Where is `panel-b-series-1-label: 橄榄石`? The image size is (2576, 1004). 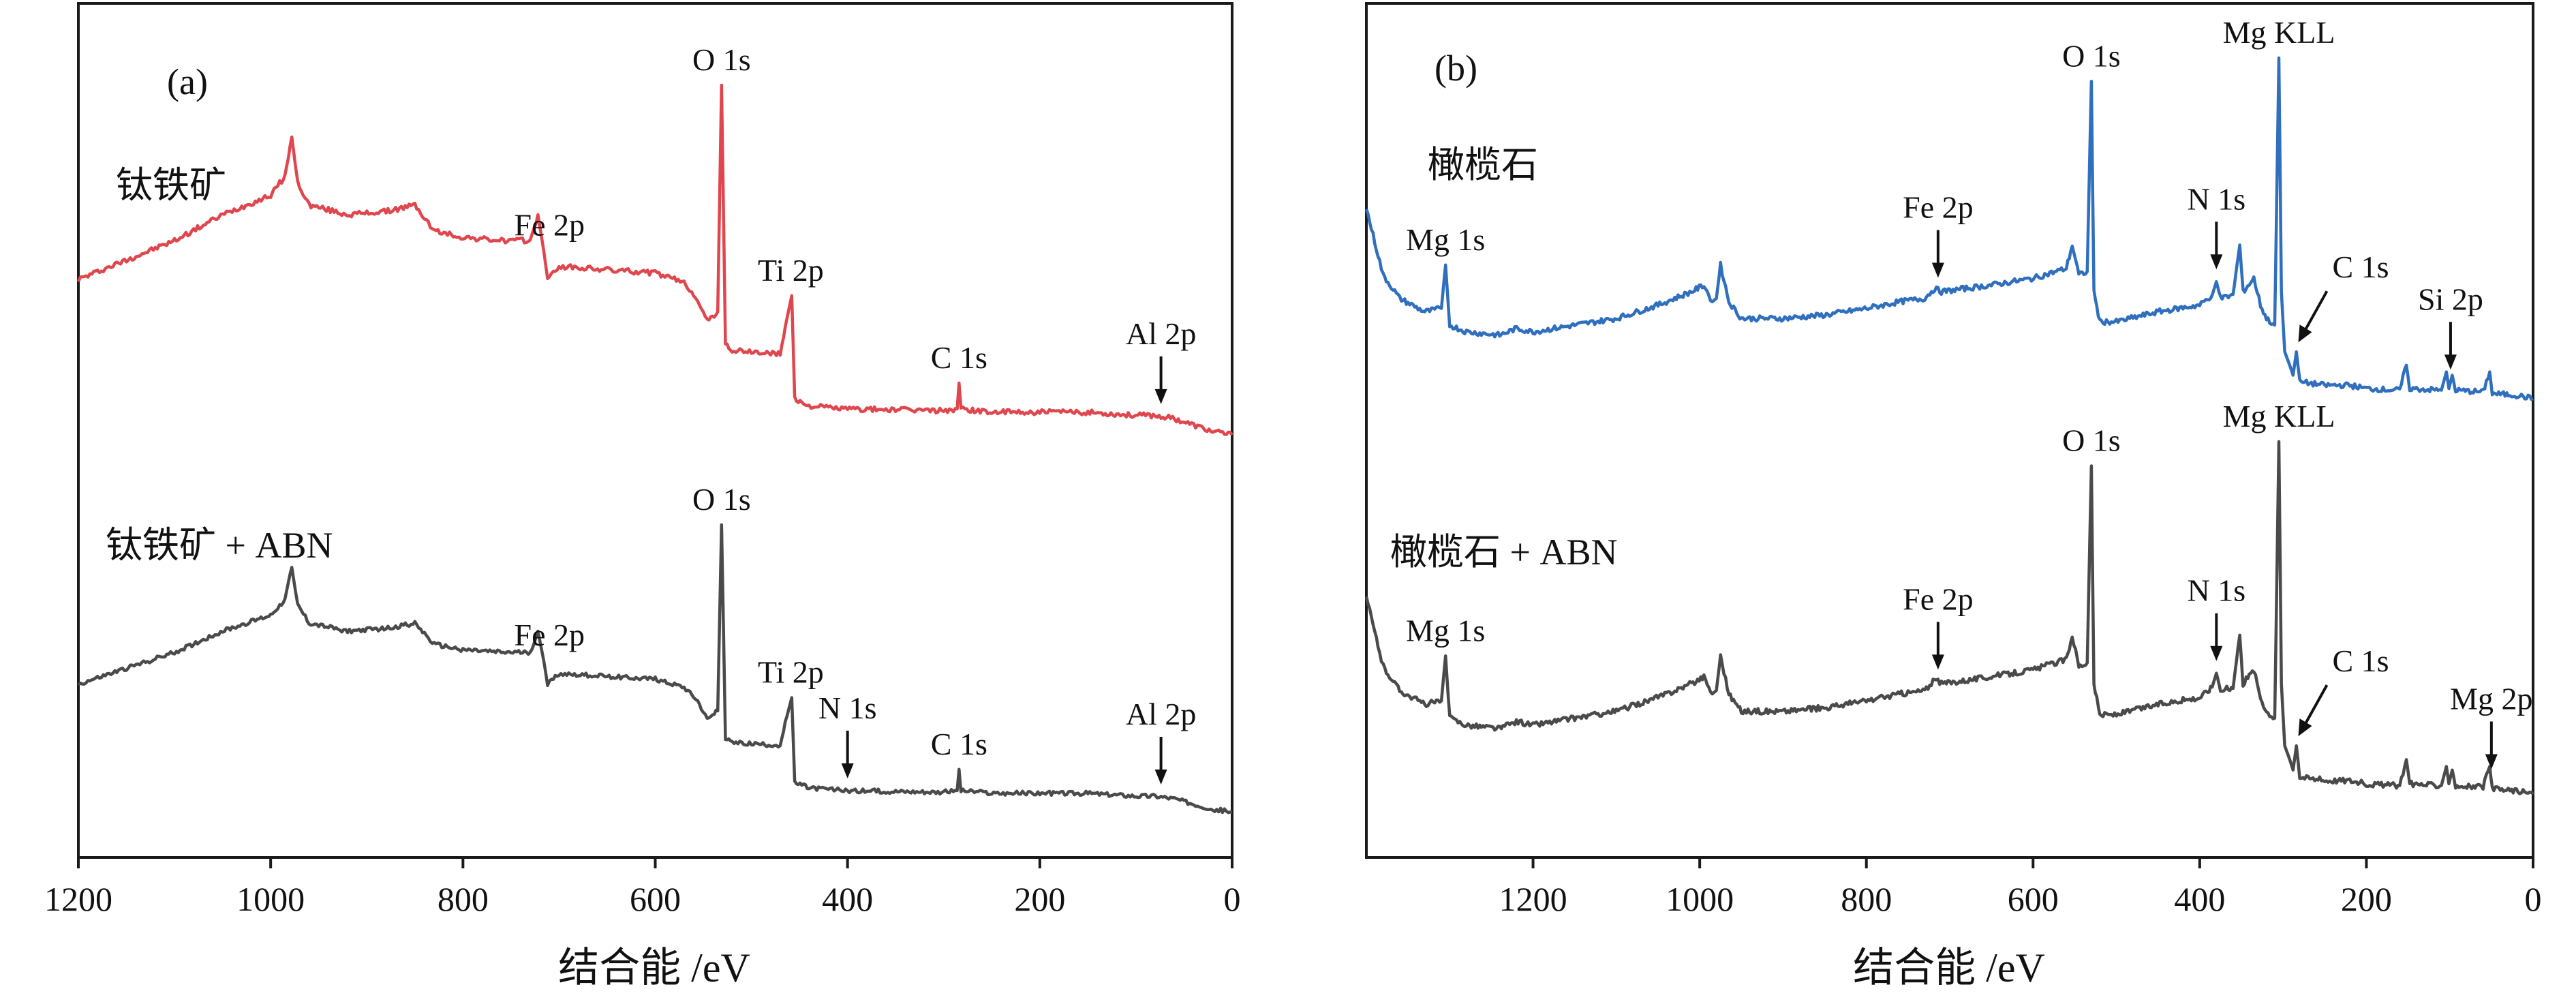 panel-b-series-1-label: 橄榄石 is located at coordinates (1483, 164).